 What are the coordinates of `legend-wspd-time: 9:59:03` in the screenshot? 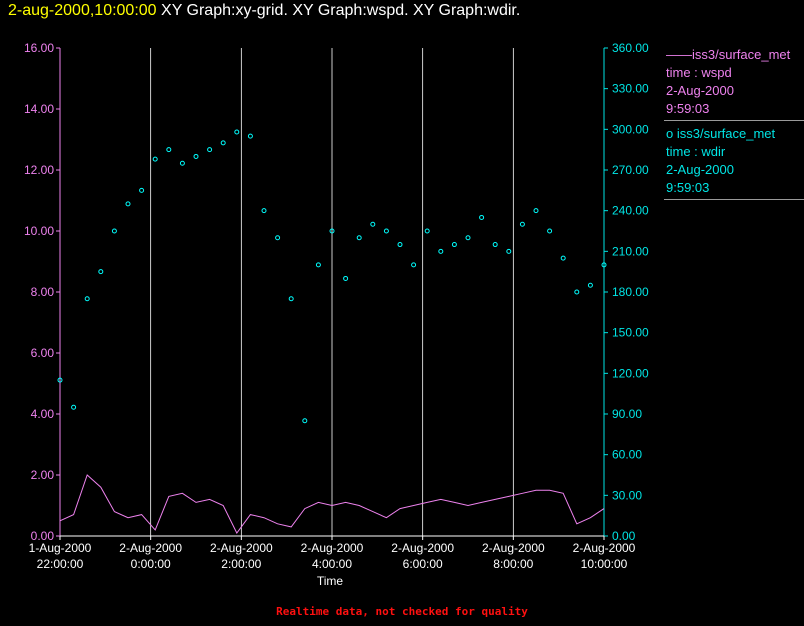 It's located at (688, 108).